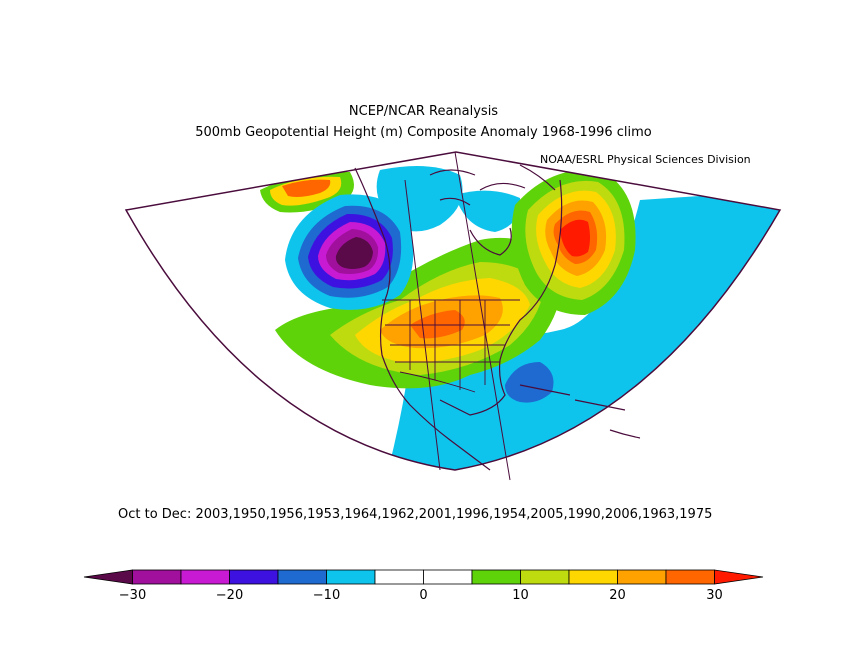  Describe the element at coordinates (447, 345) in the screenshot. I see `us-state-lines` at that location.